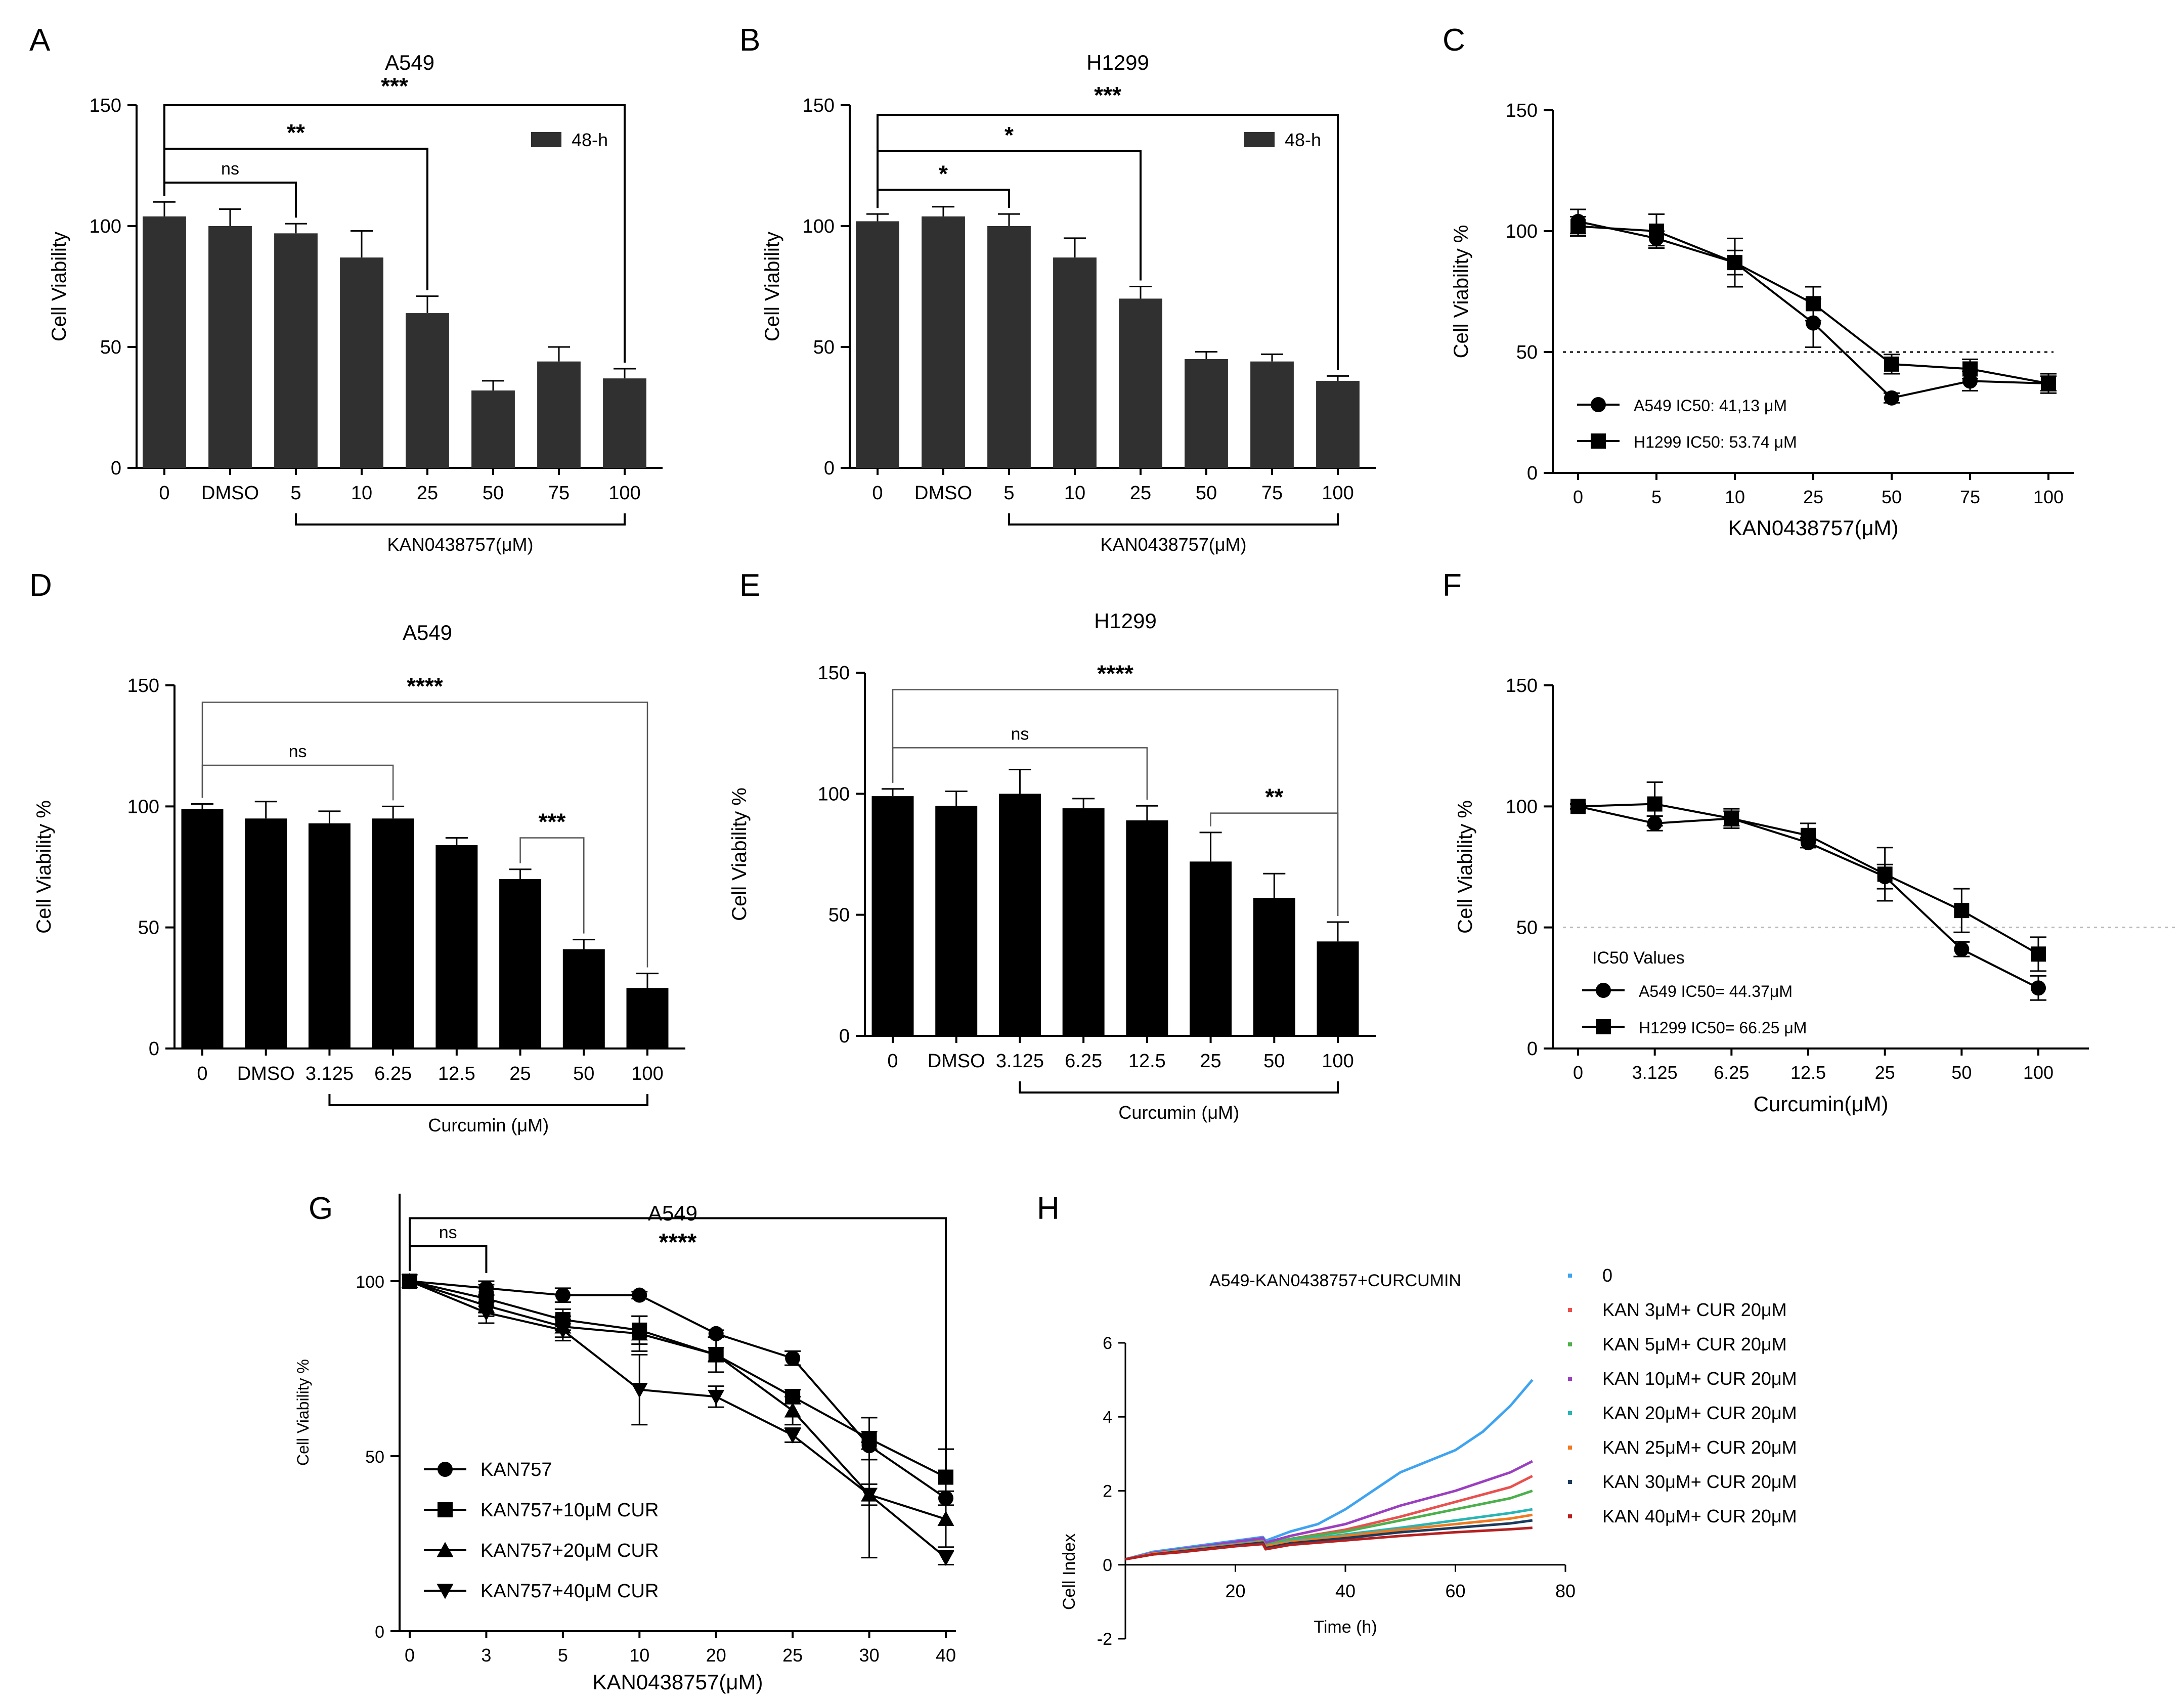  Describe the element at coordinates (1607, 1276) in the screenshot. I see `legend-label: 0` at that location.